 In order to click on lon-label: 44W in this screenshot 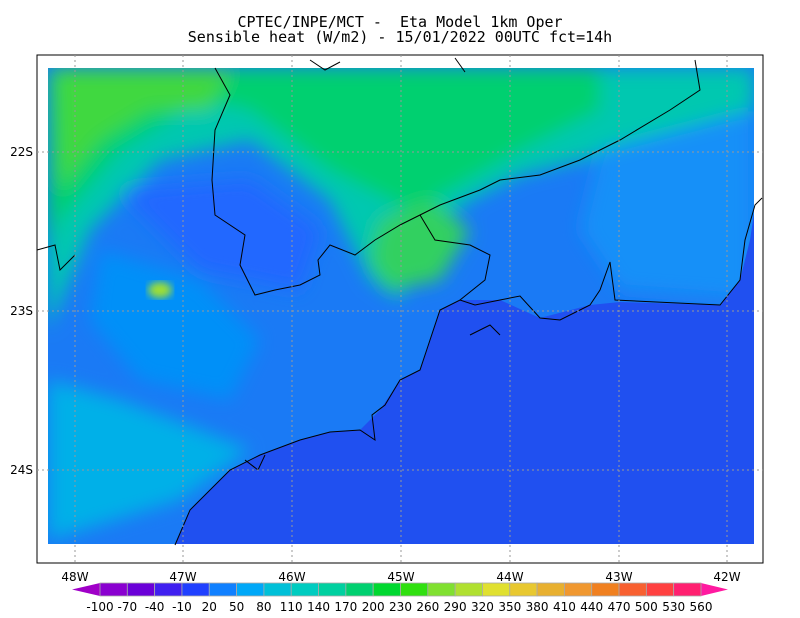, I will do `click(509, 577)`.